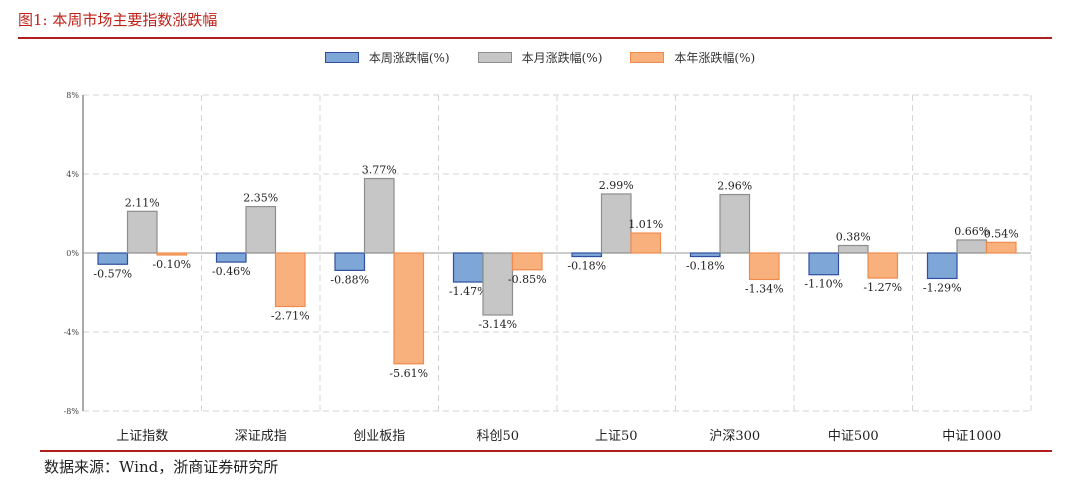 The width and height of the screenshot is (1080, 494). I want to click on data-label-year: 0.54%, so click(1001, 233).